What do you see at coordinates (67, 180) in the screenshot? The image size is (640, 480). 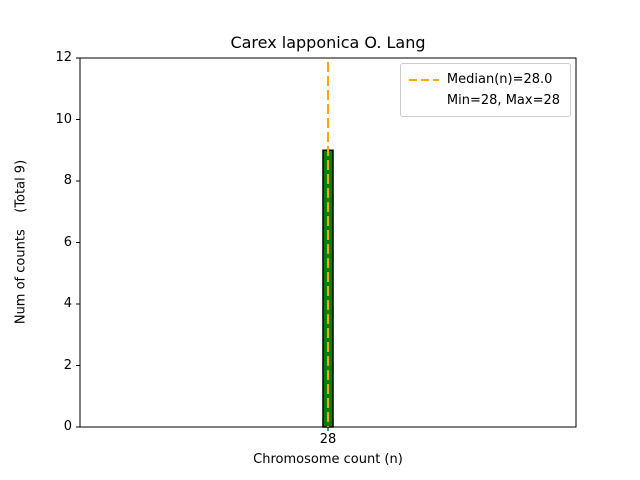 I see `y-tick-label: 8` at bounding box center [67, 180].